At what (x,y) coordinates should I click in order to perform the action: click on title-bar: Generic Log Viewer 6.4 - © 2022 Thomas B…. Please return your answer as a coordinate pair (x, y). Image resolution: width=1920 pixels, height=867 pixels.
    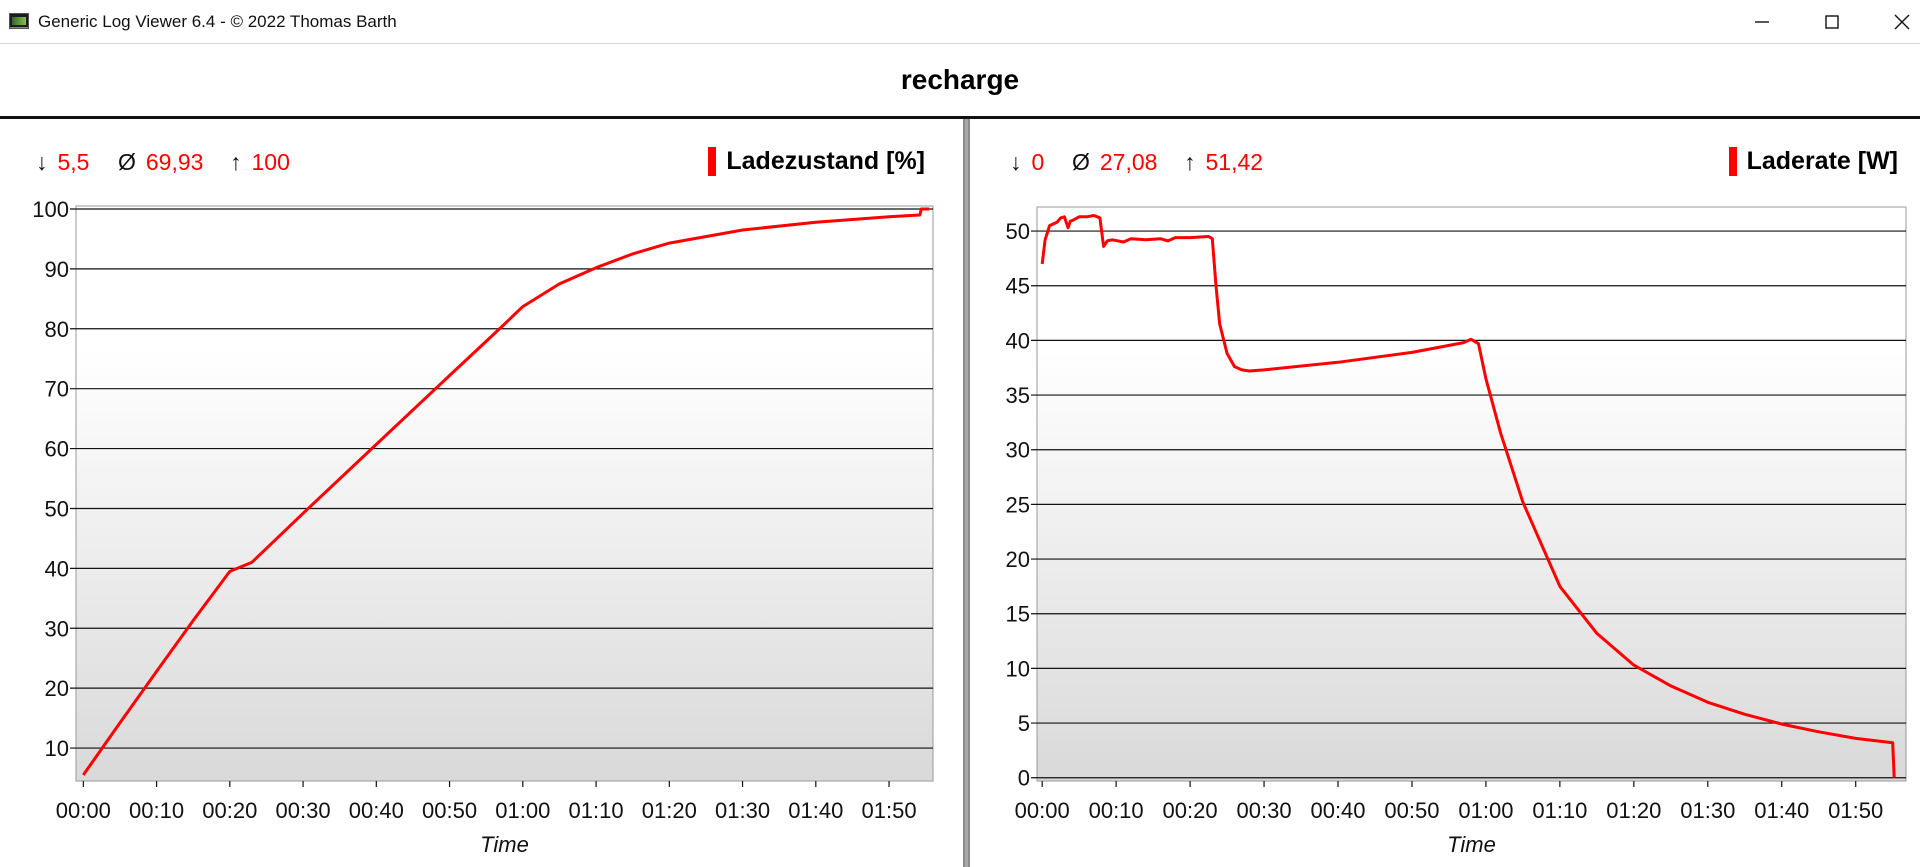
    Looking at the image, I should click on (960, 22).